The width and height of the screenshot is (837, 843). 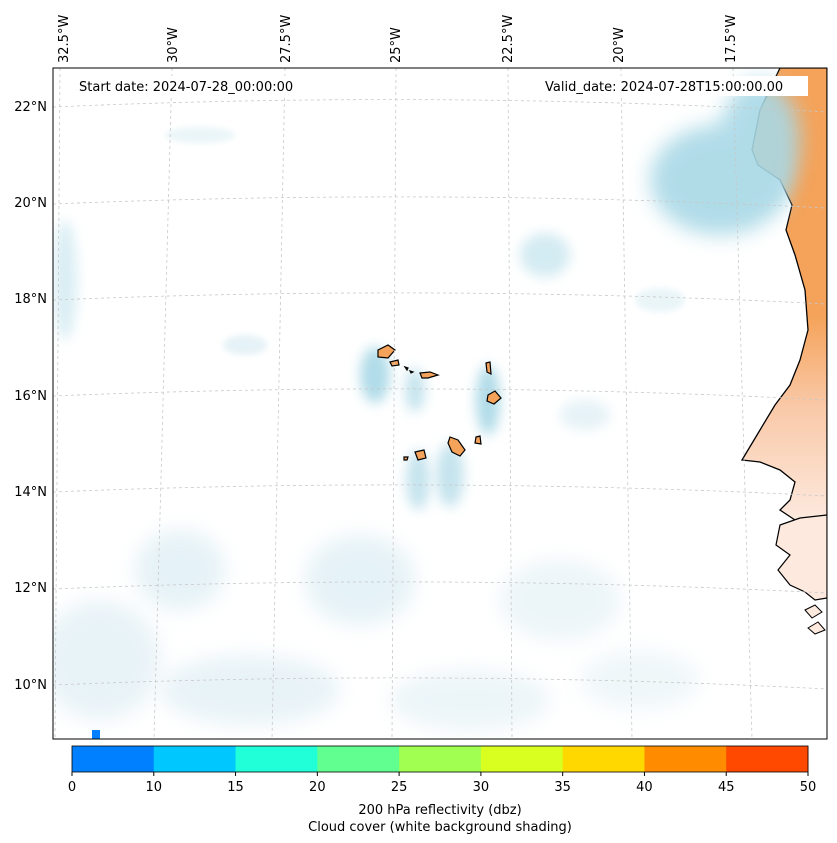 I want to click on colorbar-tick-label: 20, so click(x=317, y=787).